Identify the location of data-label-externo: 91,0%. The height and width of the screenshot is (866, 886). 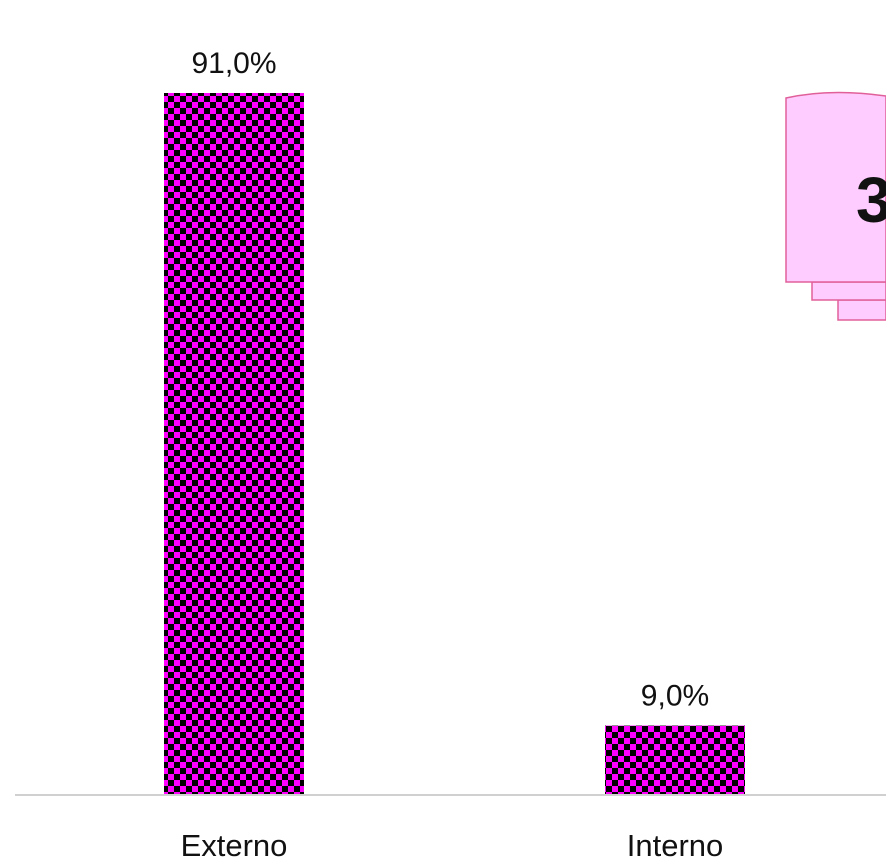
(233, 63).